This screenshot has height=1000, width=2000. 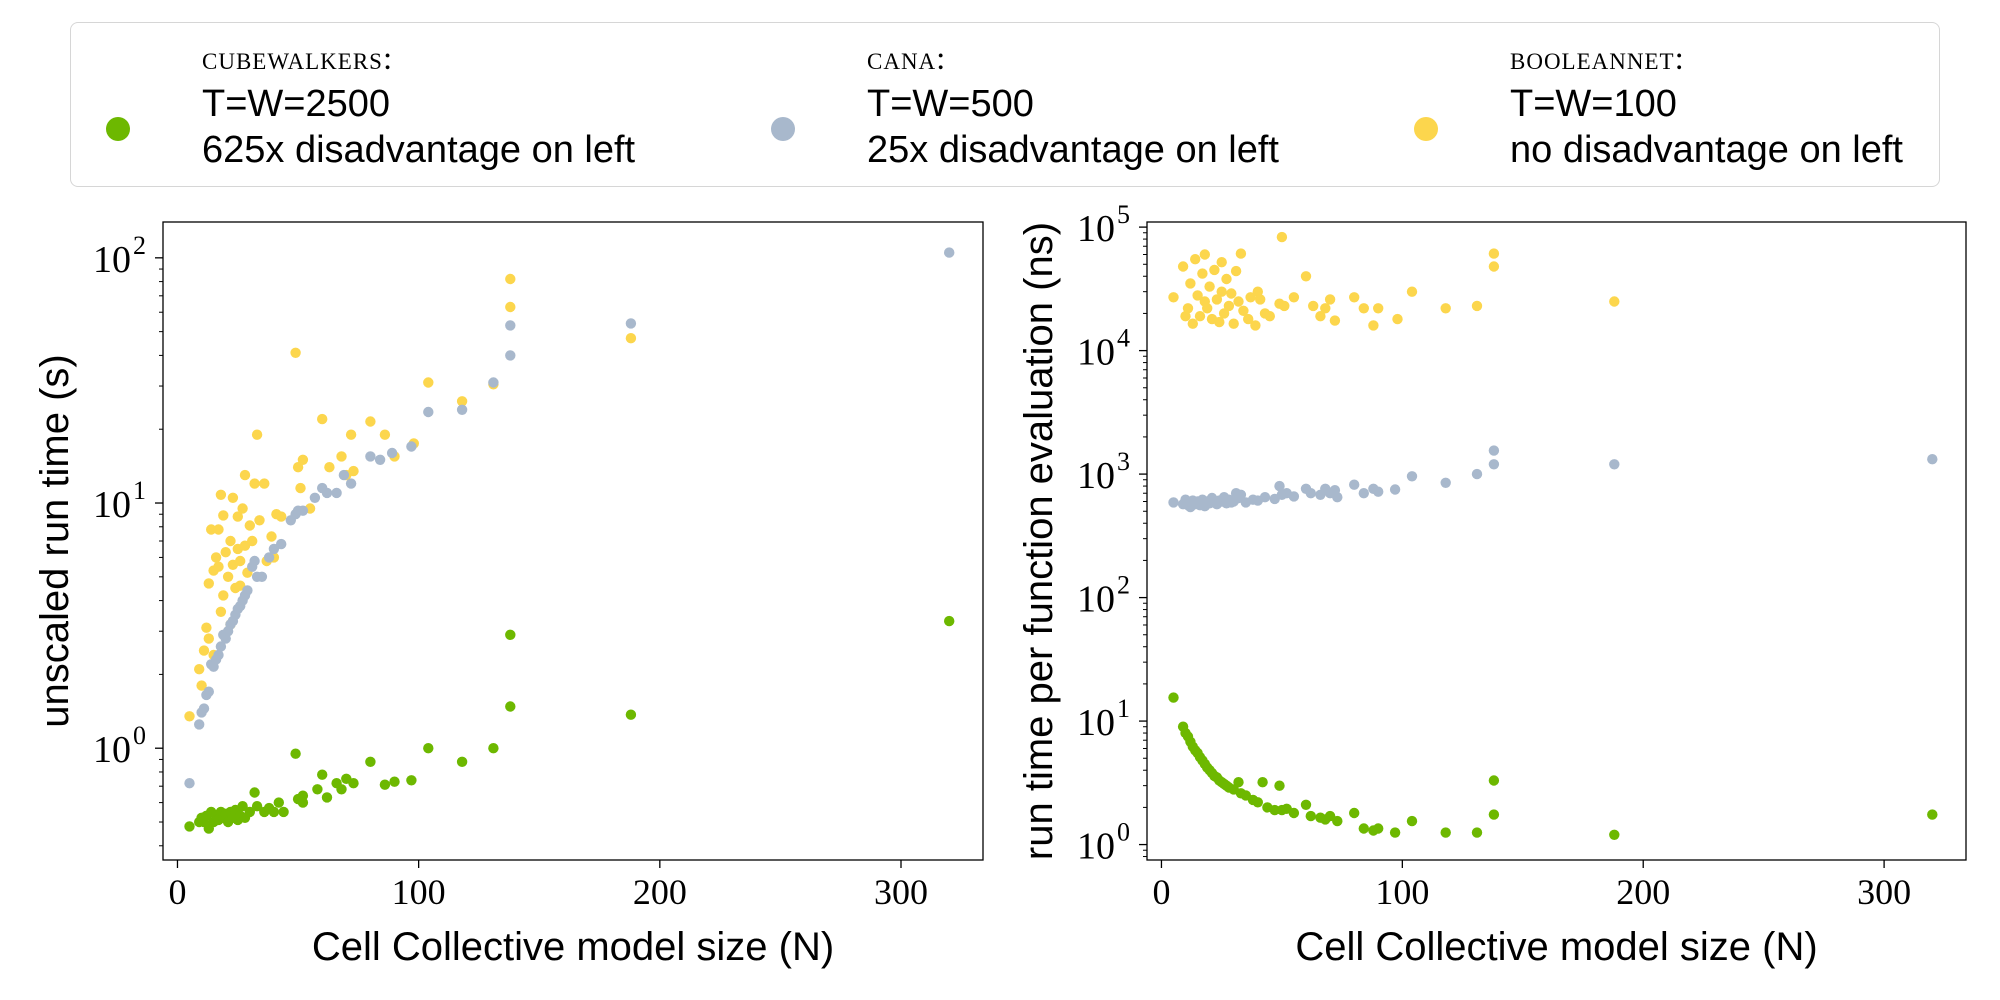 What do you see at coordinates (950, 104) in the screenshot?
I see `legend-param: T=W=500` at bounding box center [950, 104].